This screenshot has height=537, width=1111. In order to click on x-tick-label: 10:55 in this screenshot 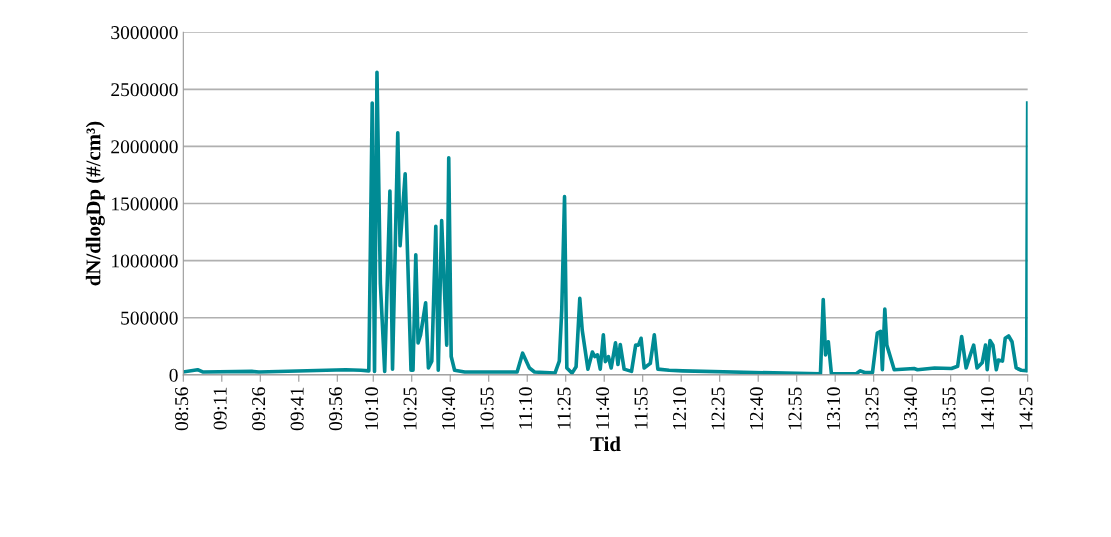, I will do `click(487, 408)`.